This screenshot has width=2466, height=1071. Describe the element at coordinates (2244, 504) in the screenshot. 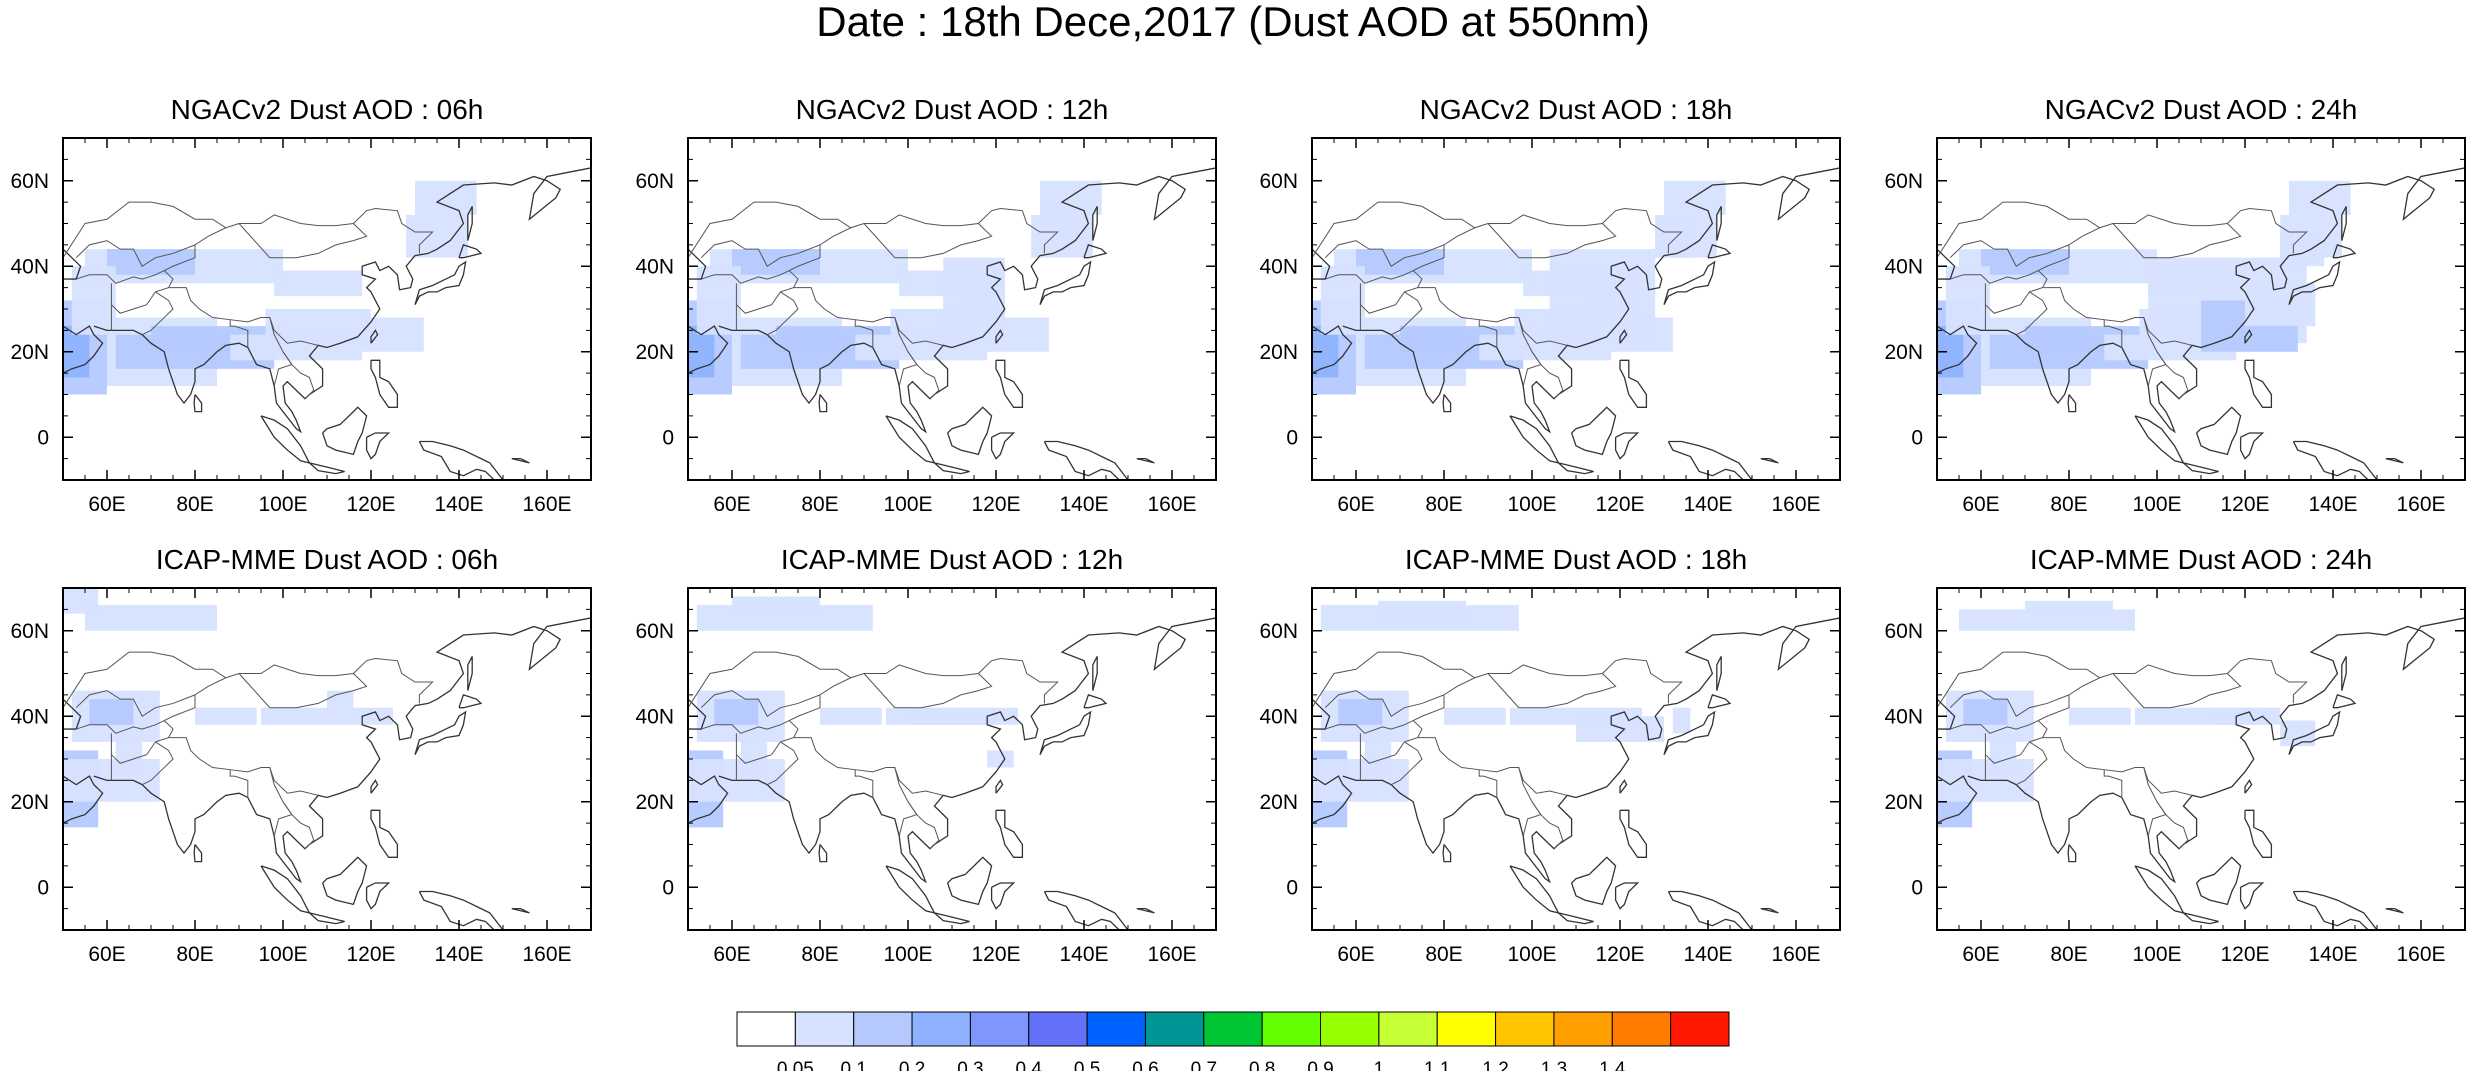

I see `lon-tick-label: 120E` at that location.